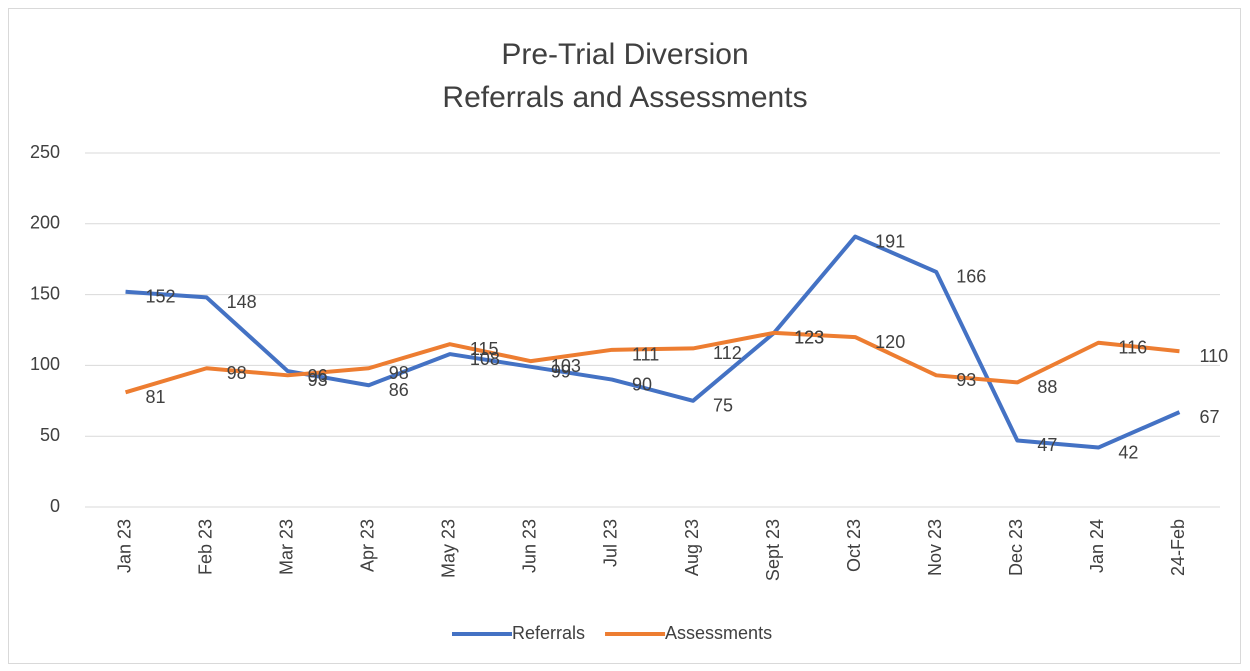 This screenshot has width=1250, height=671. Describe the element at coordinates (45, 223) in the screenshot. I see `y-tick-label: 200` at that location.